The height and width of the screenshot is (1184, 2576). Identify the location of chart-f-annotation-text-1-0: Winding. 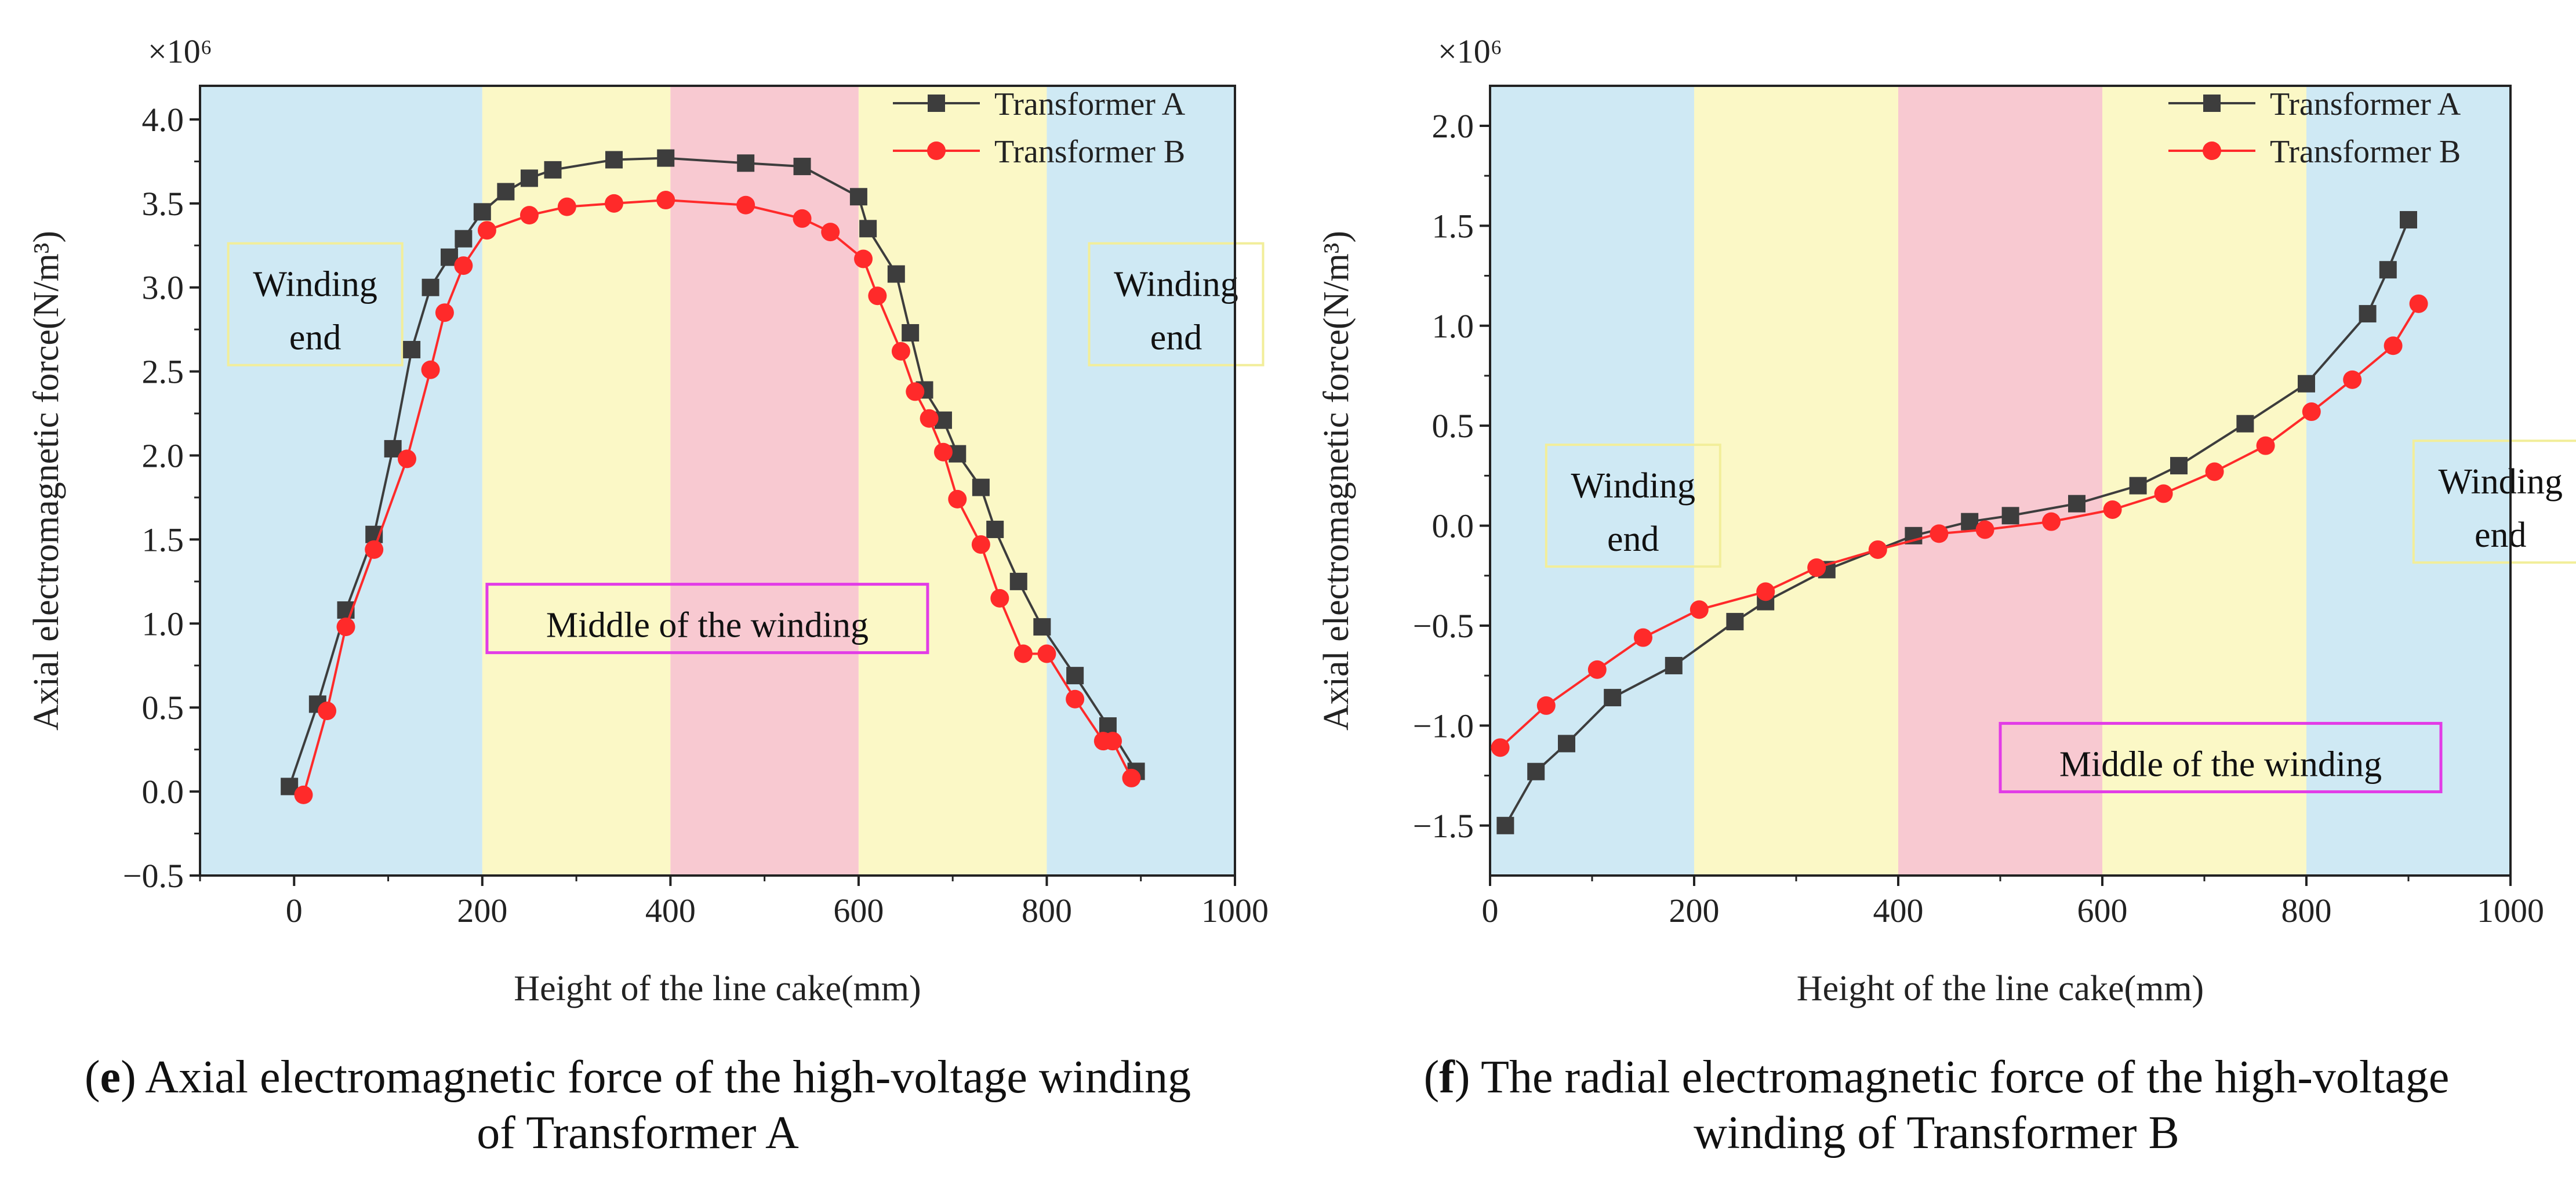
(2501, 482).